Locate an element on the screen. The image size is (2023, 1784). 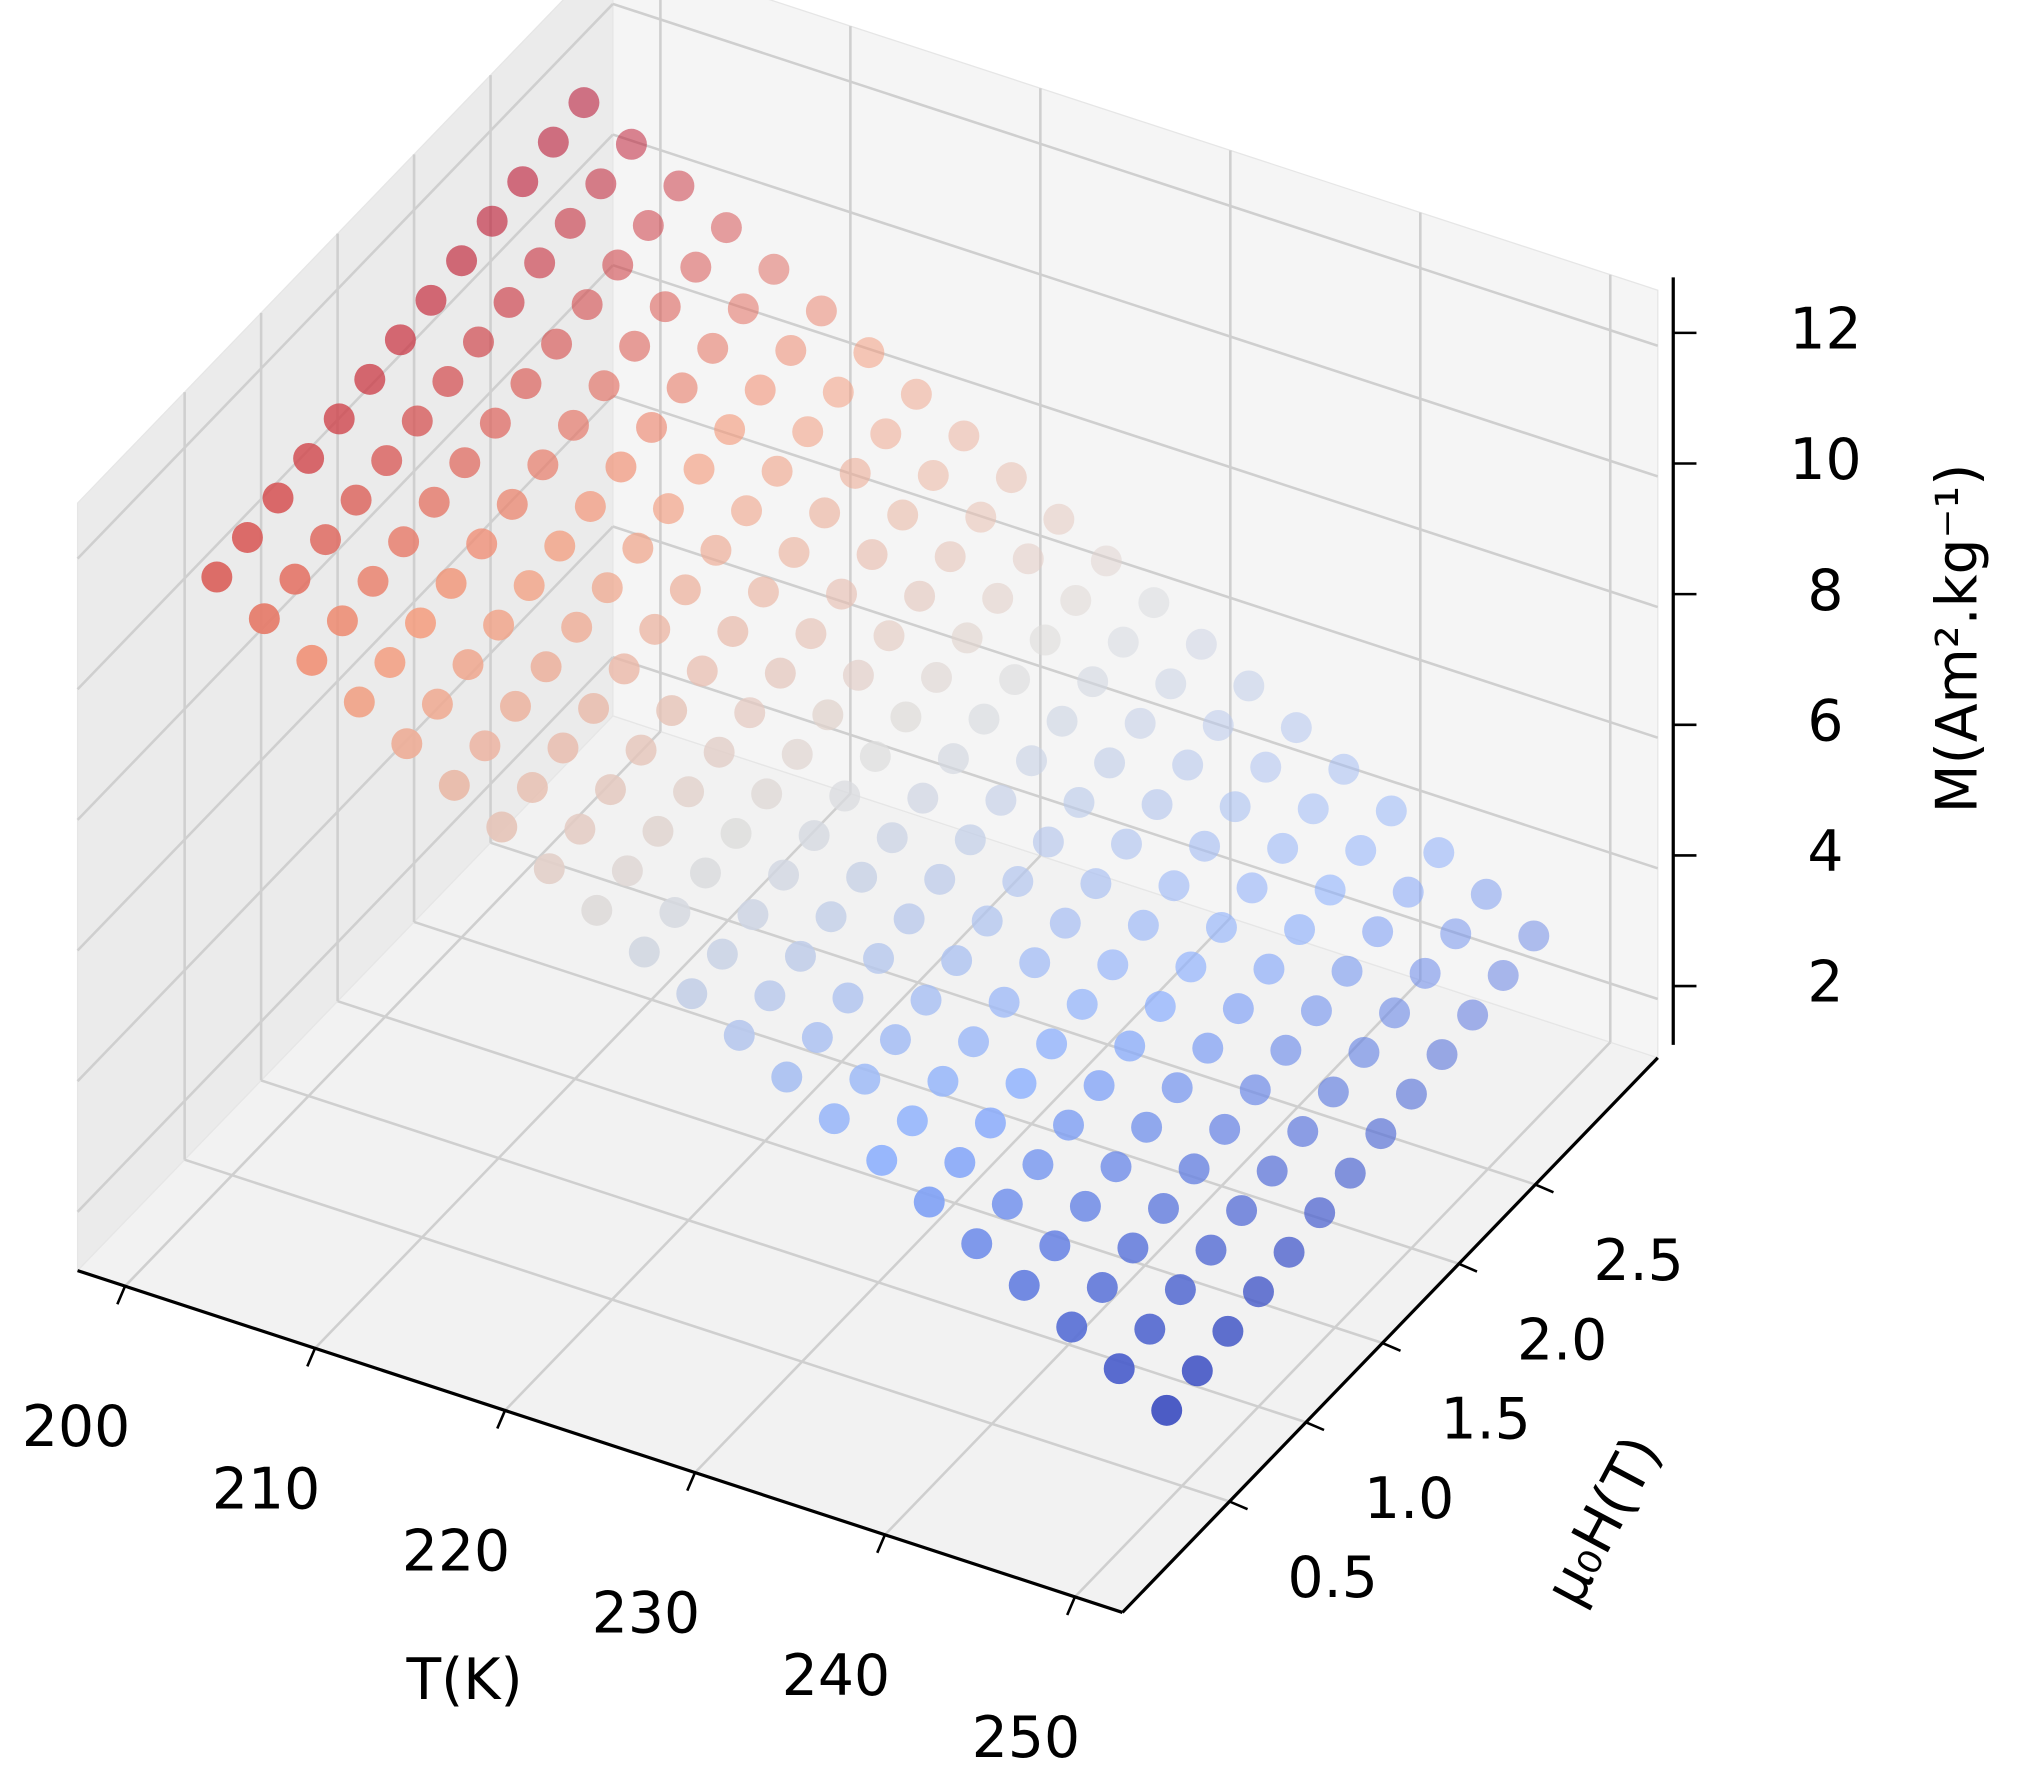
z-tick-label: 10 is located at coordinates (1825, 460).